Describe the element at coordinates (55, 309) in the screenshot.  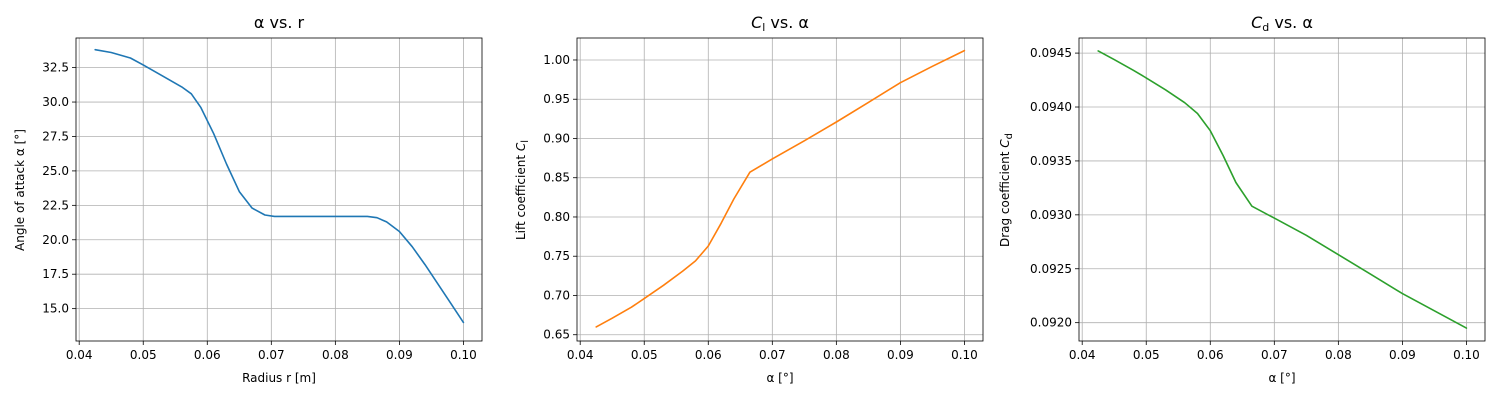
I see `y-tick-label: 15.0` at that location.